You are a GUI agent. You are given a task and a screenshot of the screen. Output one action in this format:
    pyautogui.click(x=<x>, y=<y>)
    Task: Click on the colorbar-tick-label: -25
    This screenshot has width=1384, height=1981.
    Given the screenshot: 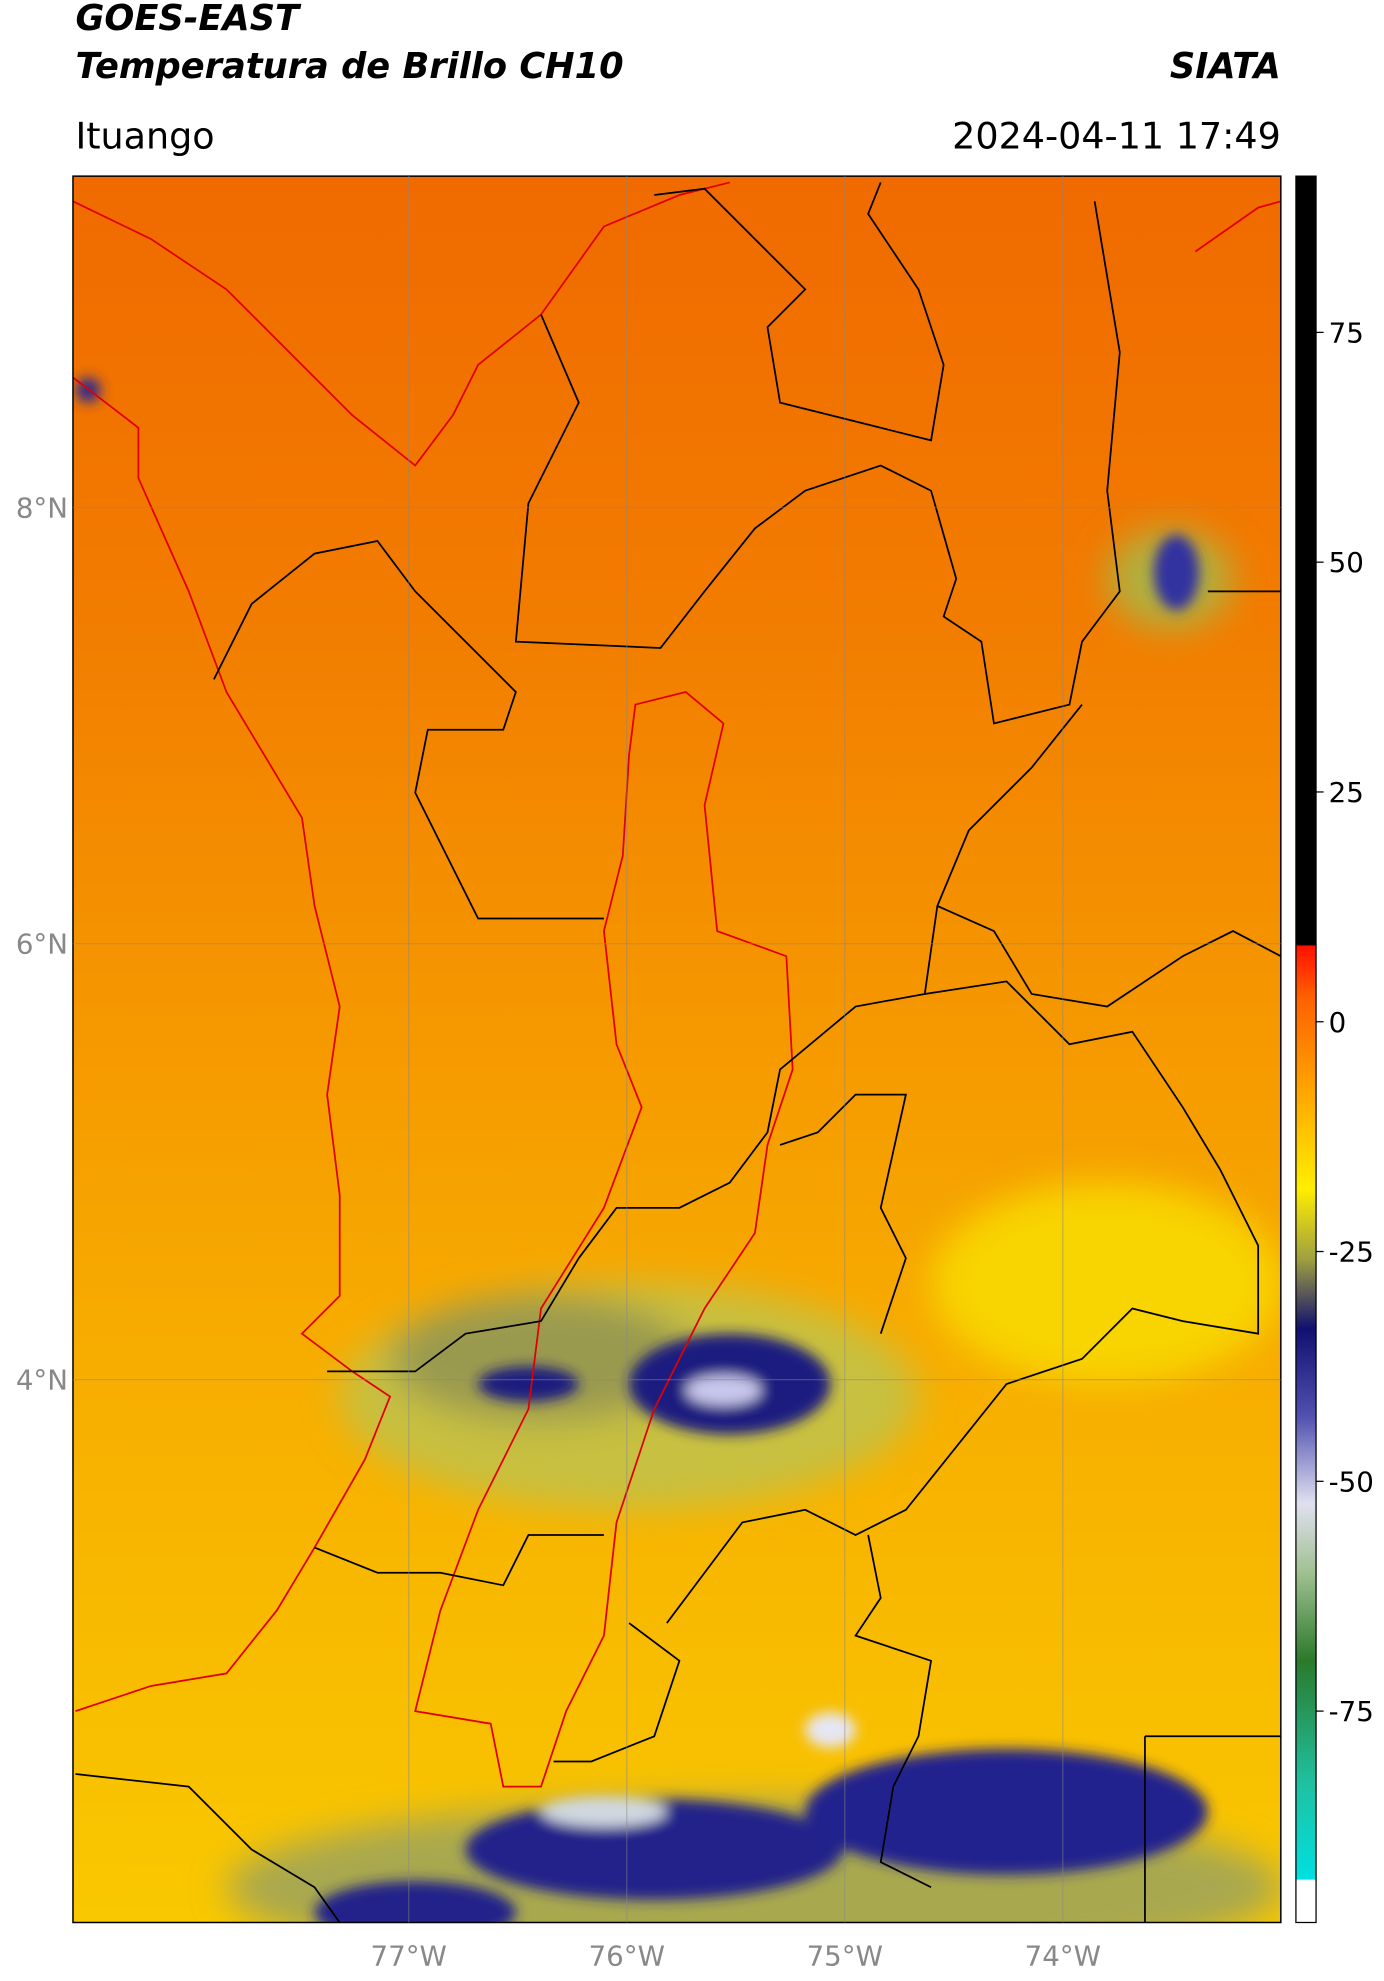 What is the action you would take?
    pyautogui.click(x=1351, y=1252)
    